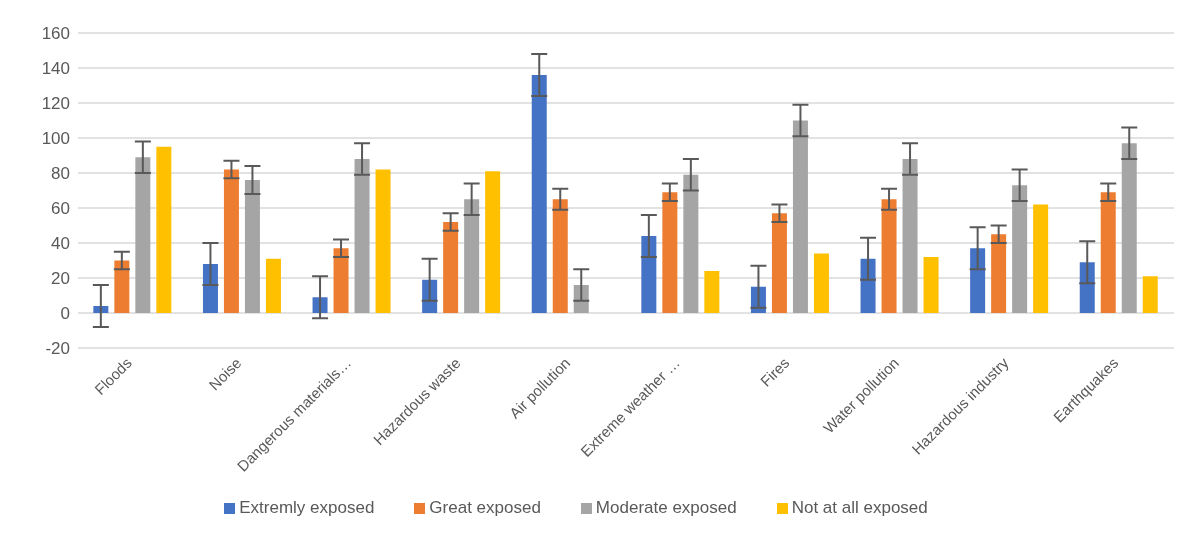 The height and width of the screenshot is (536, 1202). I want to click on y-tick-label: 160, so click(55, 34).